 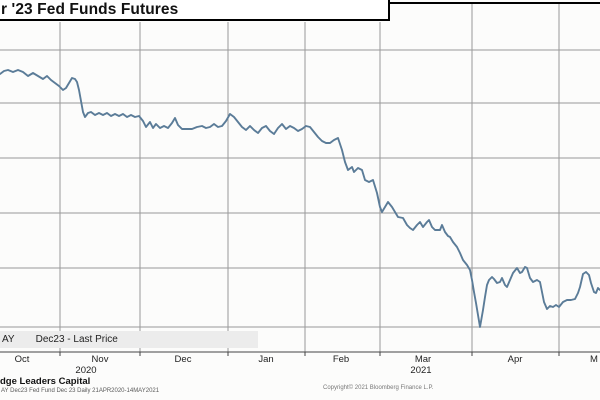 What do you see at coordinates (378, 388) in the screenshot?
I see `footer-copyright-label: Copyright© 2021 Bloomberg Finance L.P.` at bounding box center [378, 388].